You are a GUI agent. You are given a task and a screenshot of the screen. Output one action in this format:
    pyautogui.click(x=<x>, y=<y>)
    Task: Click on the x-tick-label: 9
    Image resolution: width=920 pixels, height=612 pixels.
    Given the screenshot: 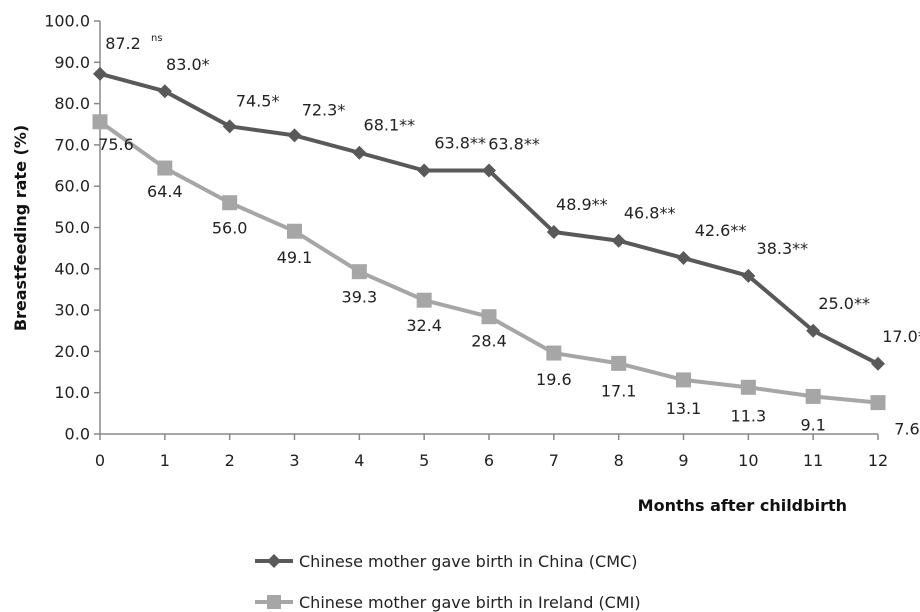 What is the action you would take?
    pyautogui.click(x=683, y=460)
    